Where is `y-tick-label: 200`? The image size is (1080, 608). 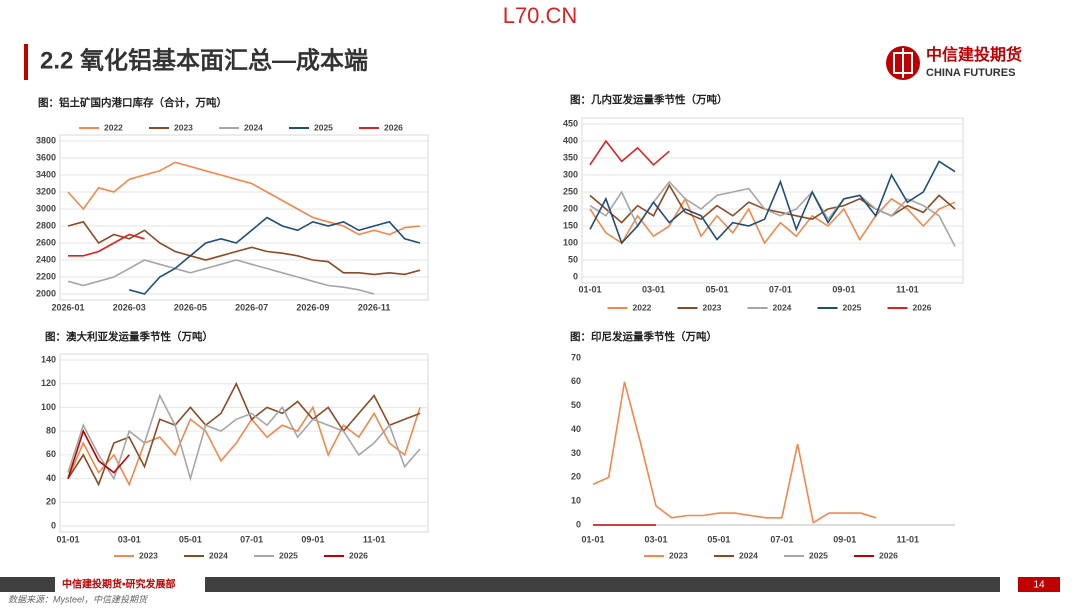 y-tick-label: 200 is located at coordinates (570, 208).